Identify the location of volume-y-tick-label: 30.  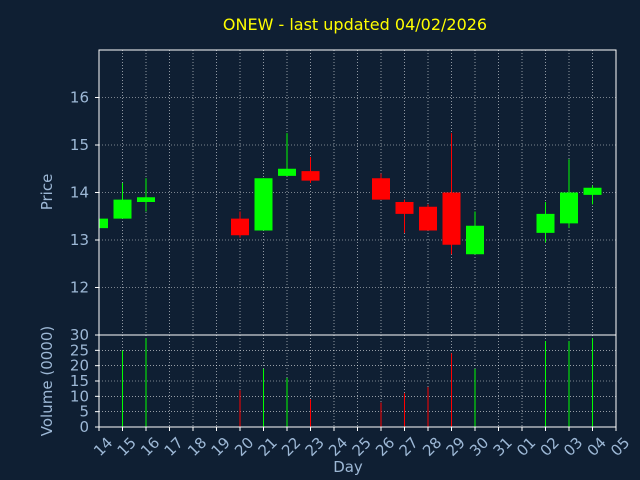
(79, 335).